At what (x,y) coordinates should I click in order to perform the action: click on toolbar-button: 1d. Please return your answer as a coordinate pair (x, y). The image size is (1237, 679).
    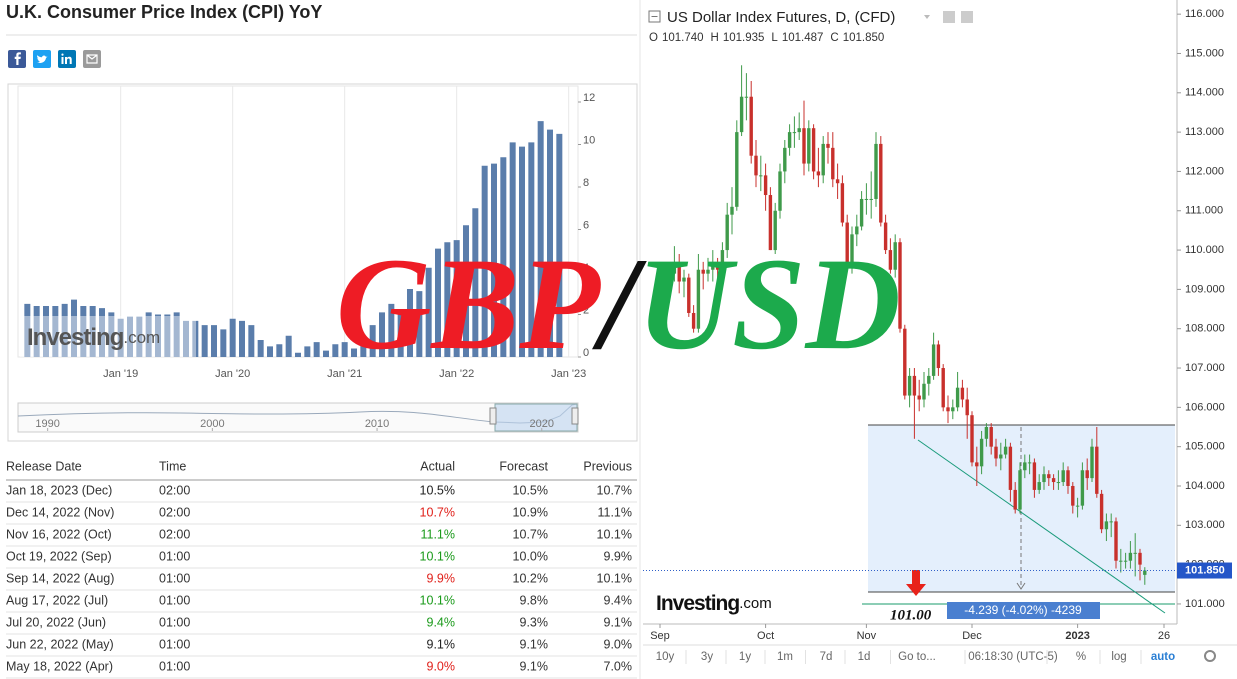
    Looking at the image, I should click on (864, 657).